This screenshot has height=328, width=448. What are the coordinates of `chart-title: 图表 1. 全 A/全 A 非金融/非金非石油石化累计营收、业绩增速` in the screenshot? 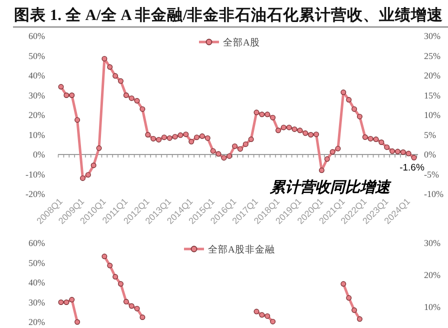 It's located at (229, 15).